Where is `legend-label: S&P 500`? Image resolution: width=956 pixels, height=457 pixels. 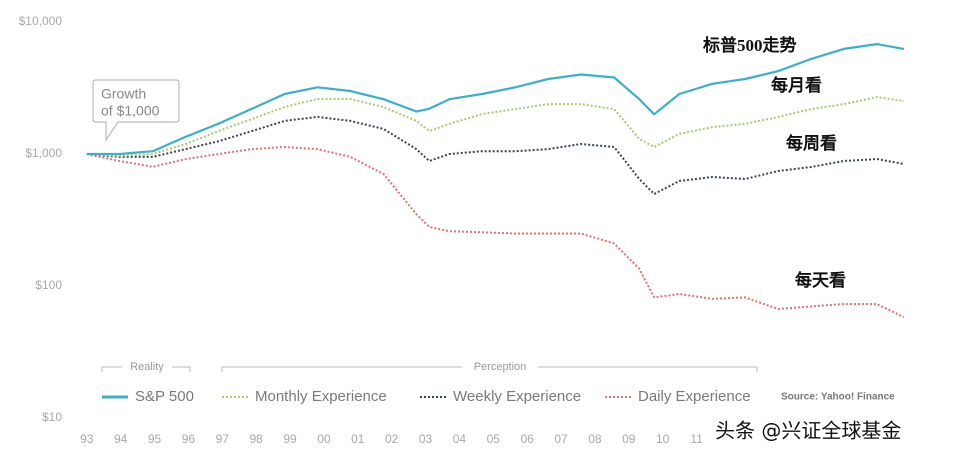
legend-label: S&P 500 is located at coordinates (164, 396).